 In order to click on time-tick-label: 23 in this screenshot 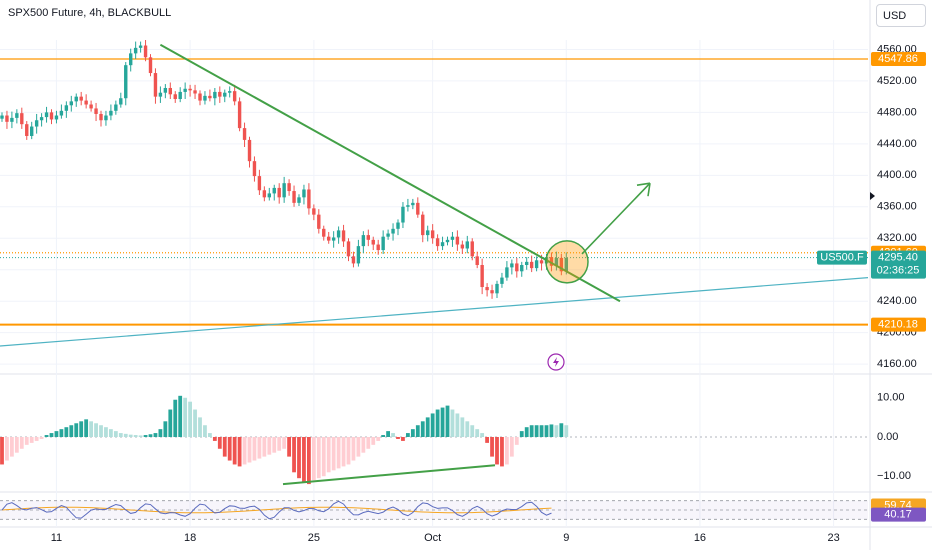, I will do `click(833, 538)`.